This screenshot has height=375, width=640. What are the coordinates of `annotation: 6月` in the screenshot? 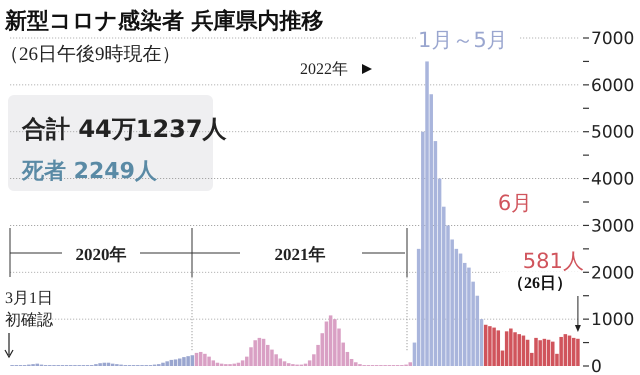 It's located at (515, 203).